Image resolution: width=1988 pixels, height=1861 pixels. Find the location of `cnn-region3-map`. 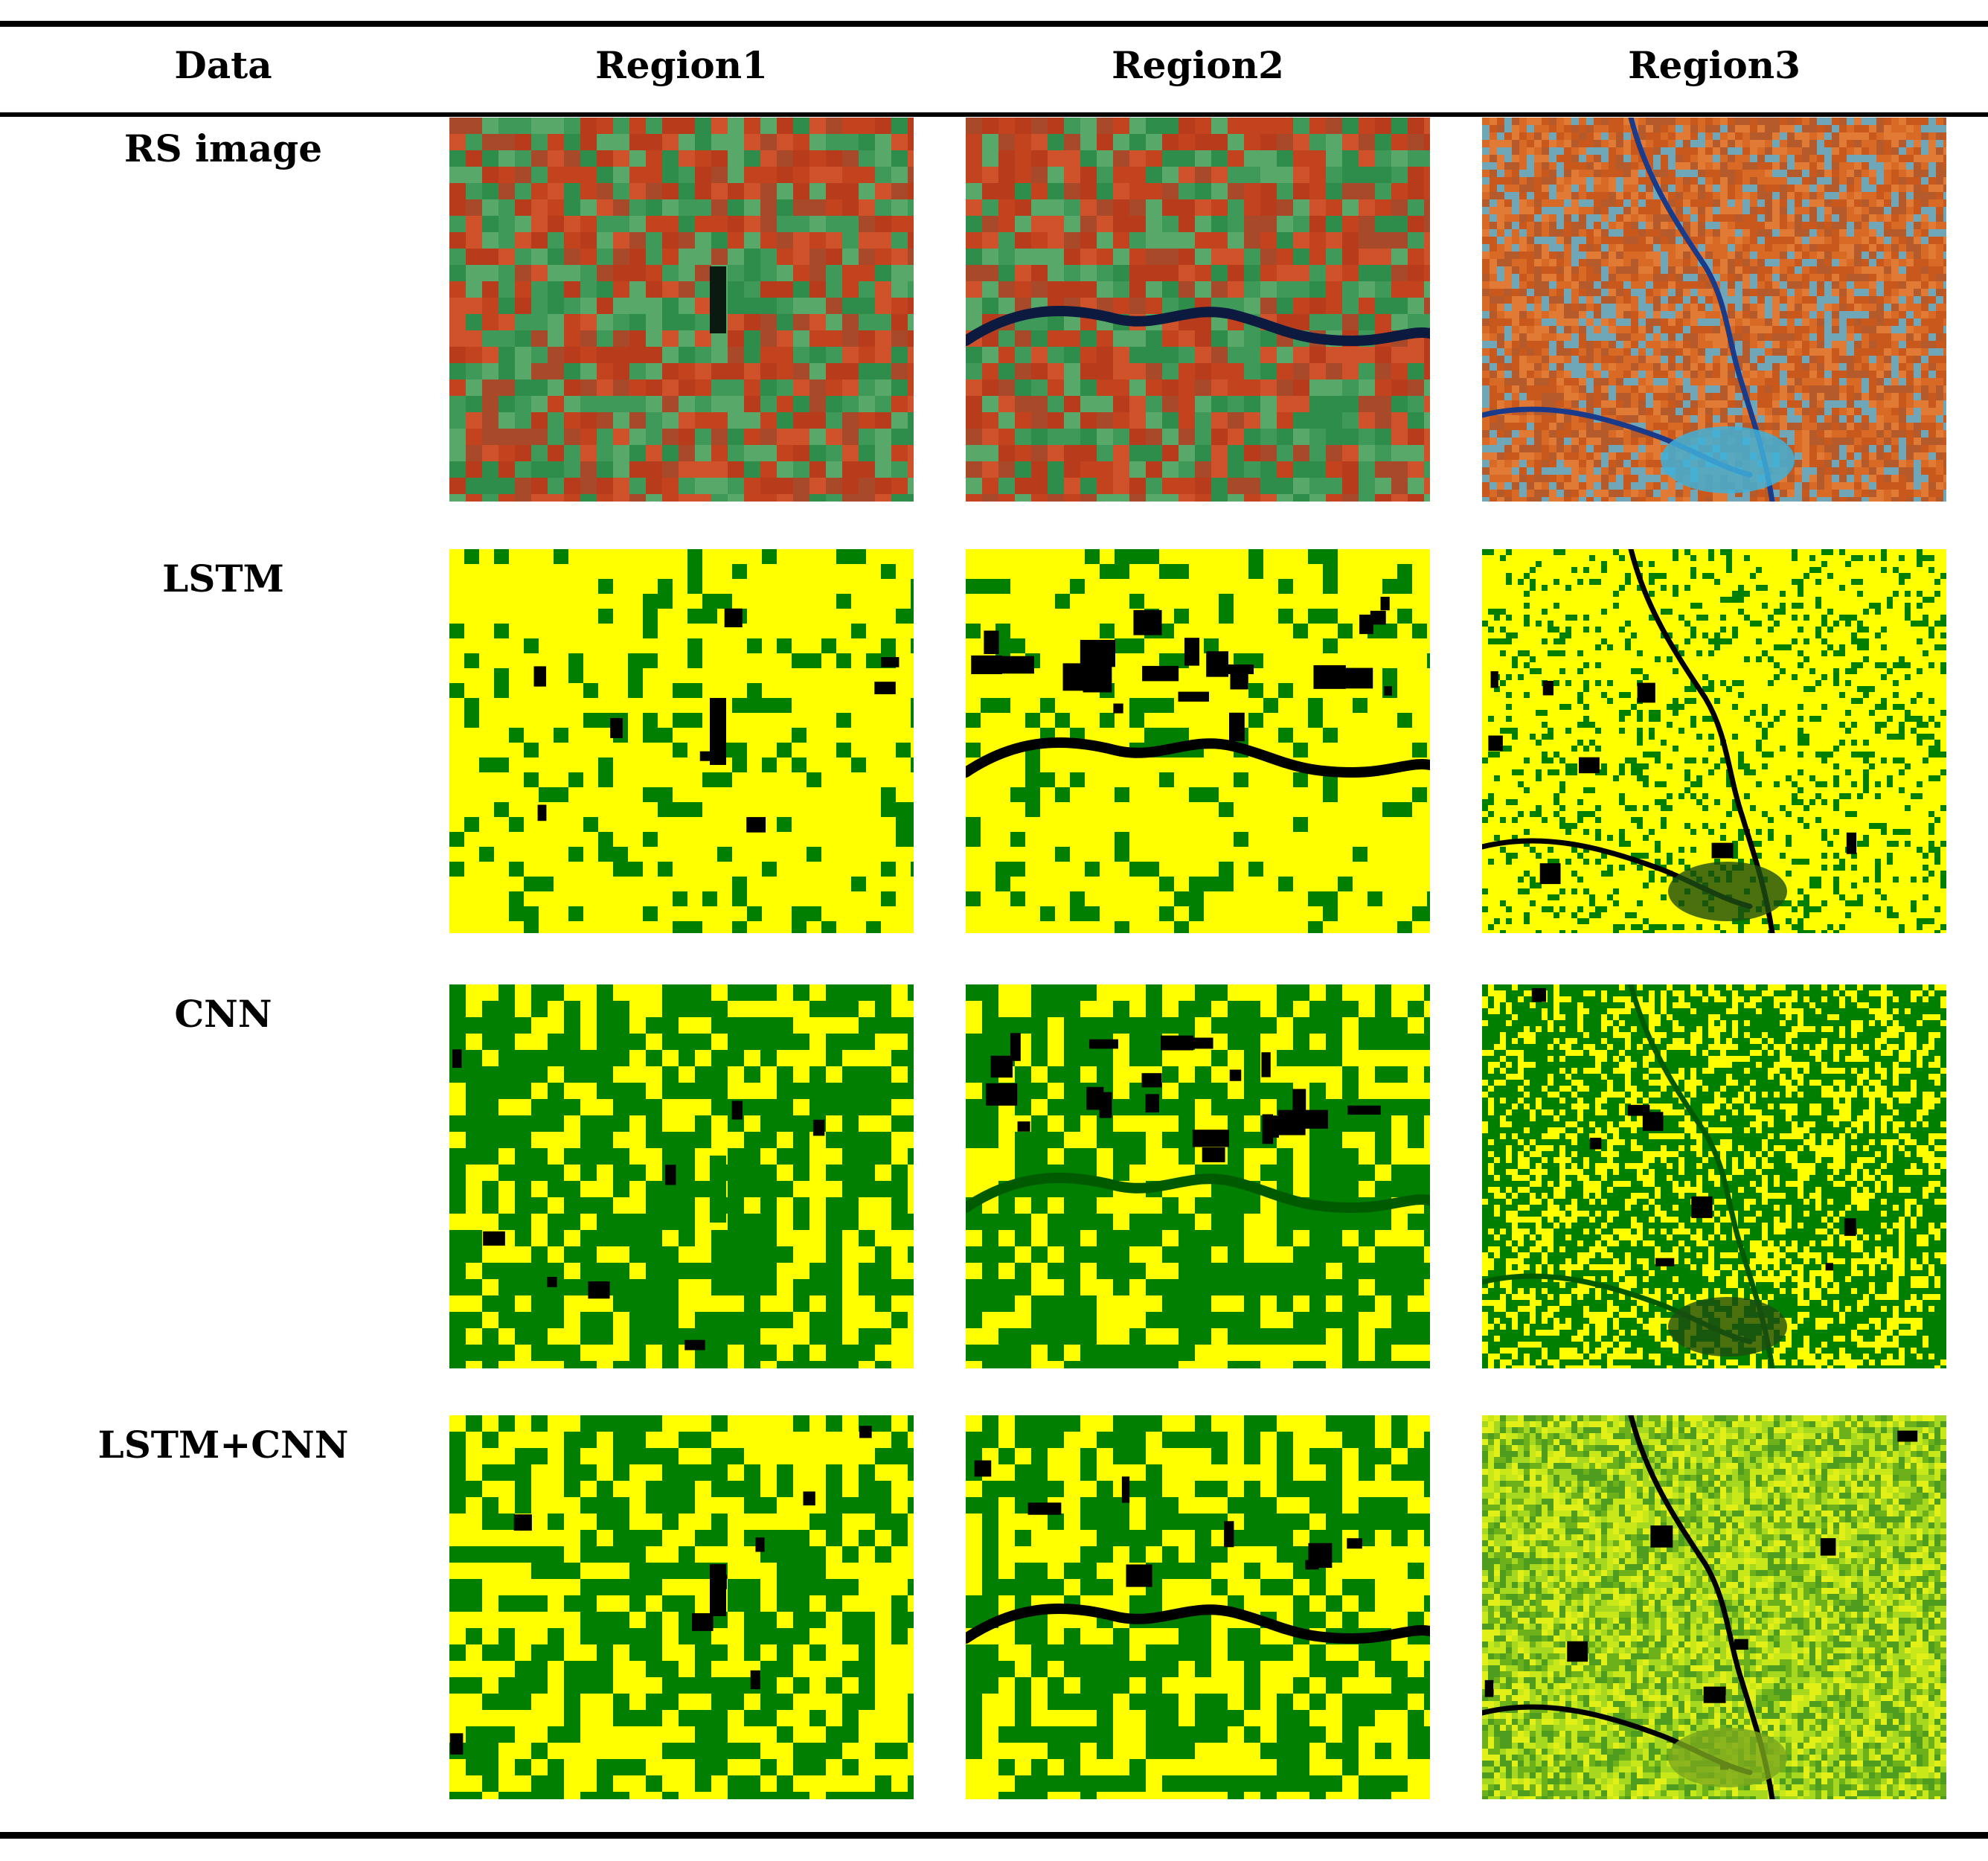

cnn-region3-map is located at coordinates (1714, 1176).